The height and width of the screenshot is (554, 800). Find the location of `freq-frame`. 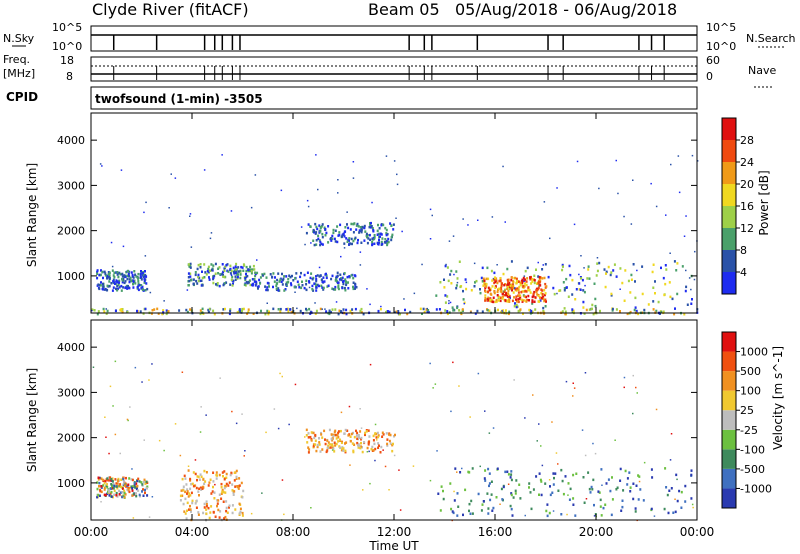

freq-frame is located at coordinates (394, 69).